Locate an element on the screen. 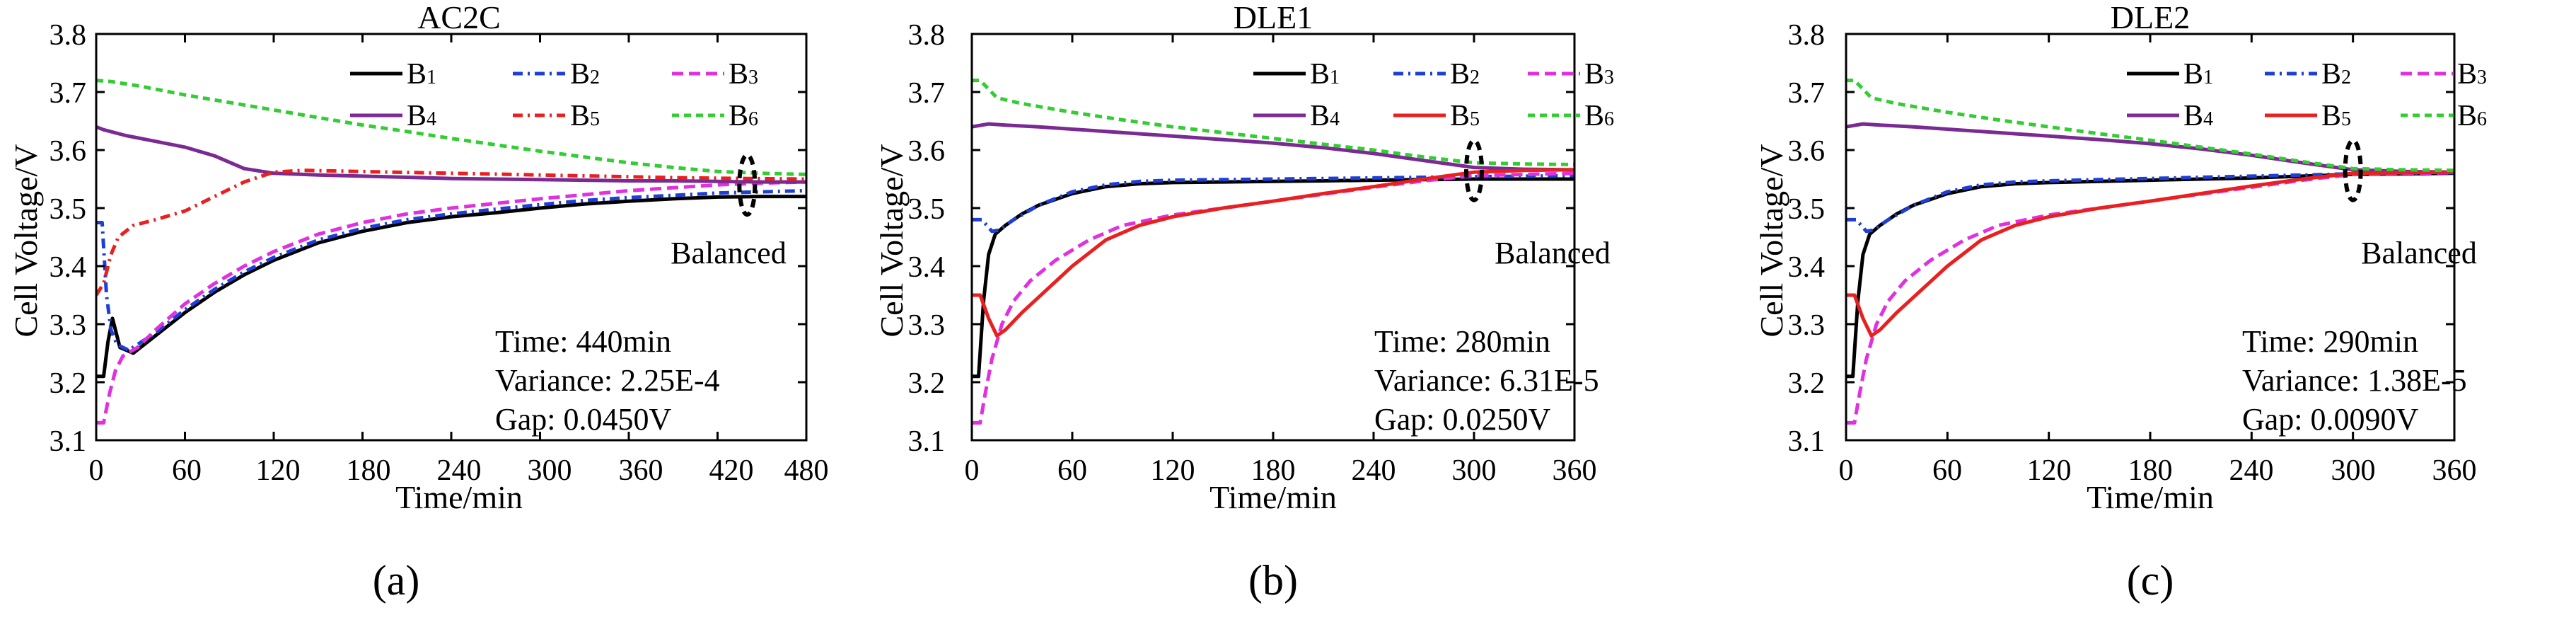 This screenshot has width=2576, height=620. x-tick-labels: 0 60 120 180 240 300 360 420 480 is located at coordinates (459, 470).